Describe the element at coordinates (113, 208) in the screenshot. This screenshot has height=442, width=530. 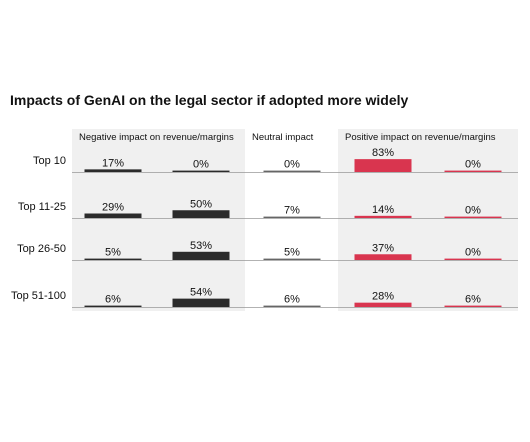
I see `data-label: 29%` at that location.